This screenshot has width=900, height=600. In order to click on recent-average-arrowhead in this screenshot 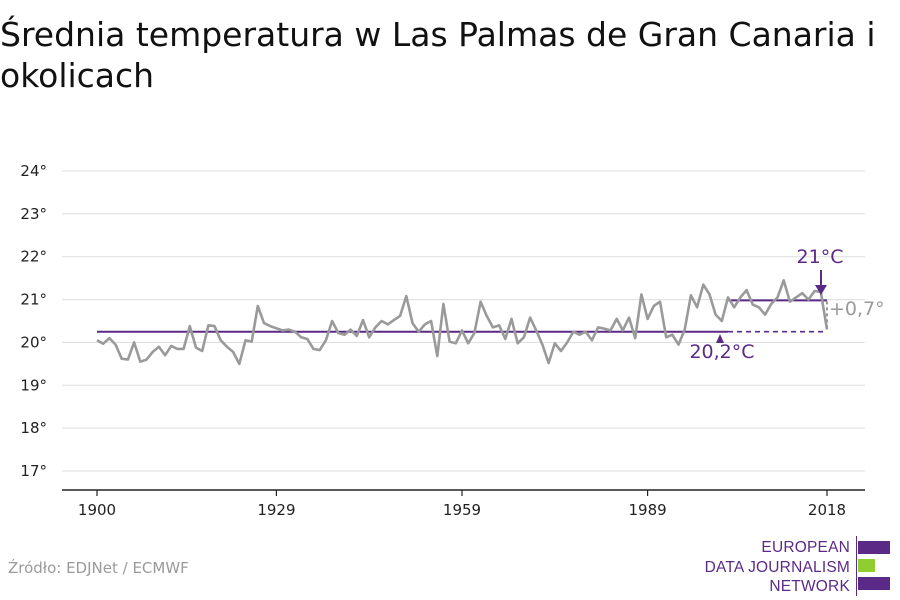, I will do `click(821, 290)`.